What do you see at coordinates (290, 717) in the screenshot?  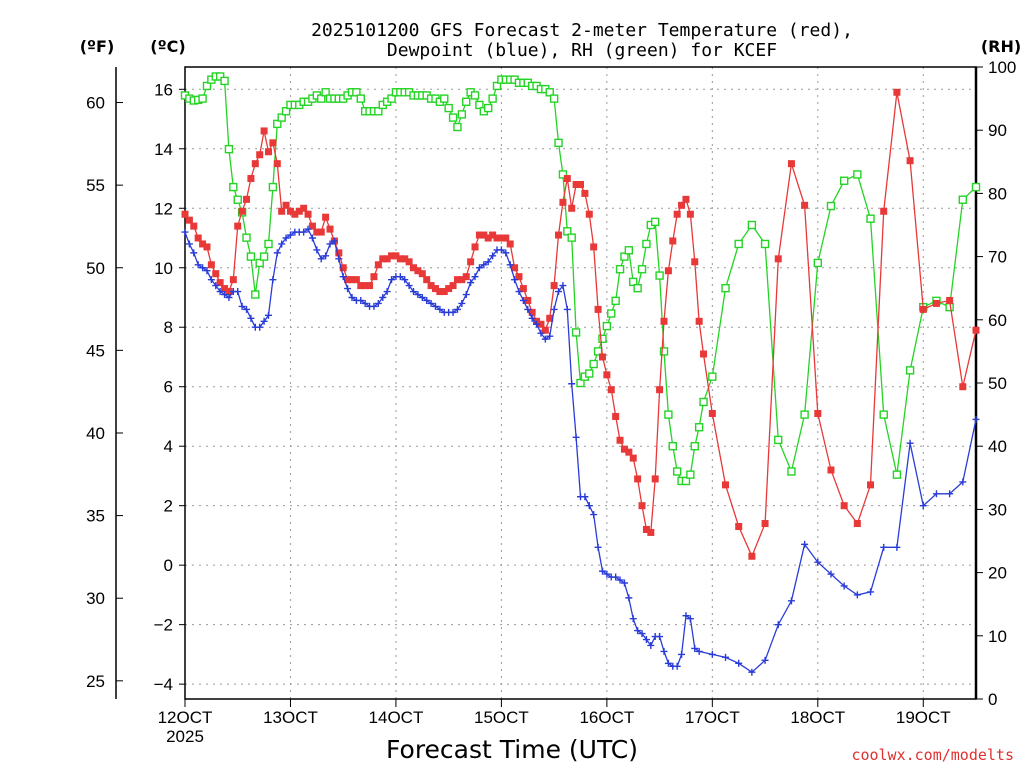 I see `x-tick-label: 13OCT` at bounding box center [290, 717].